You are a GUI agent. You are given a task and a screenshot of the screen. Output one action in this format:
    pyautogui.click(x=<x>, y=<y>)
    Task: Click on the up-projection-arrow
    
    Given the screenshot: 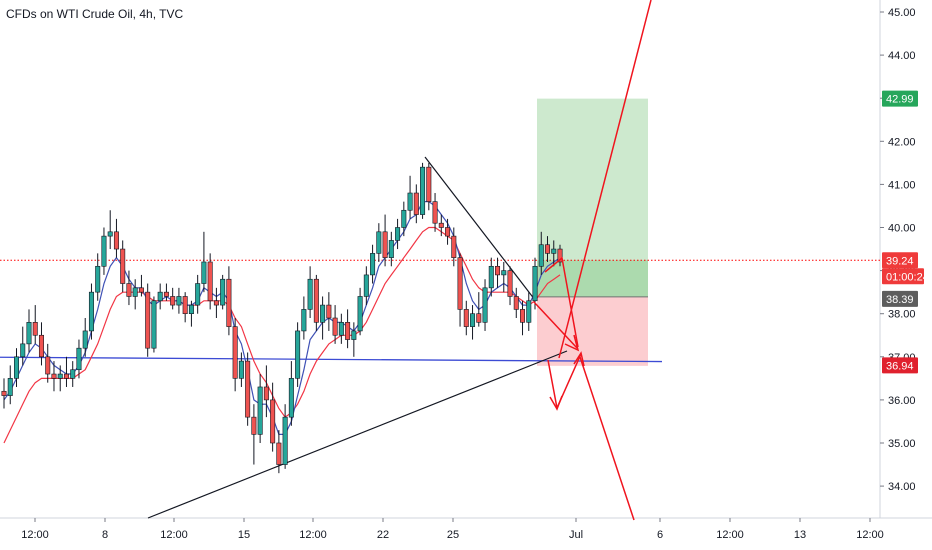 What is the action you would take?
    pyautogui.click(x=605, y=179)
    